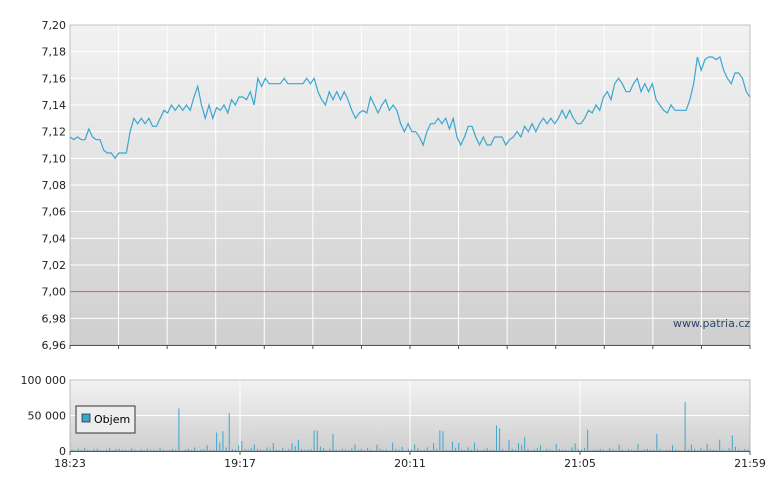 This screenshot has width=780, height=490. What do you see at coordinates (54, 52) in the screenshot?
I see `price-y-tick-label: 7,18` at bounding box center [54, 52].